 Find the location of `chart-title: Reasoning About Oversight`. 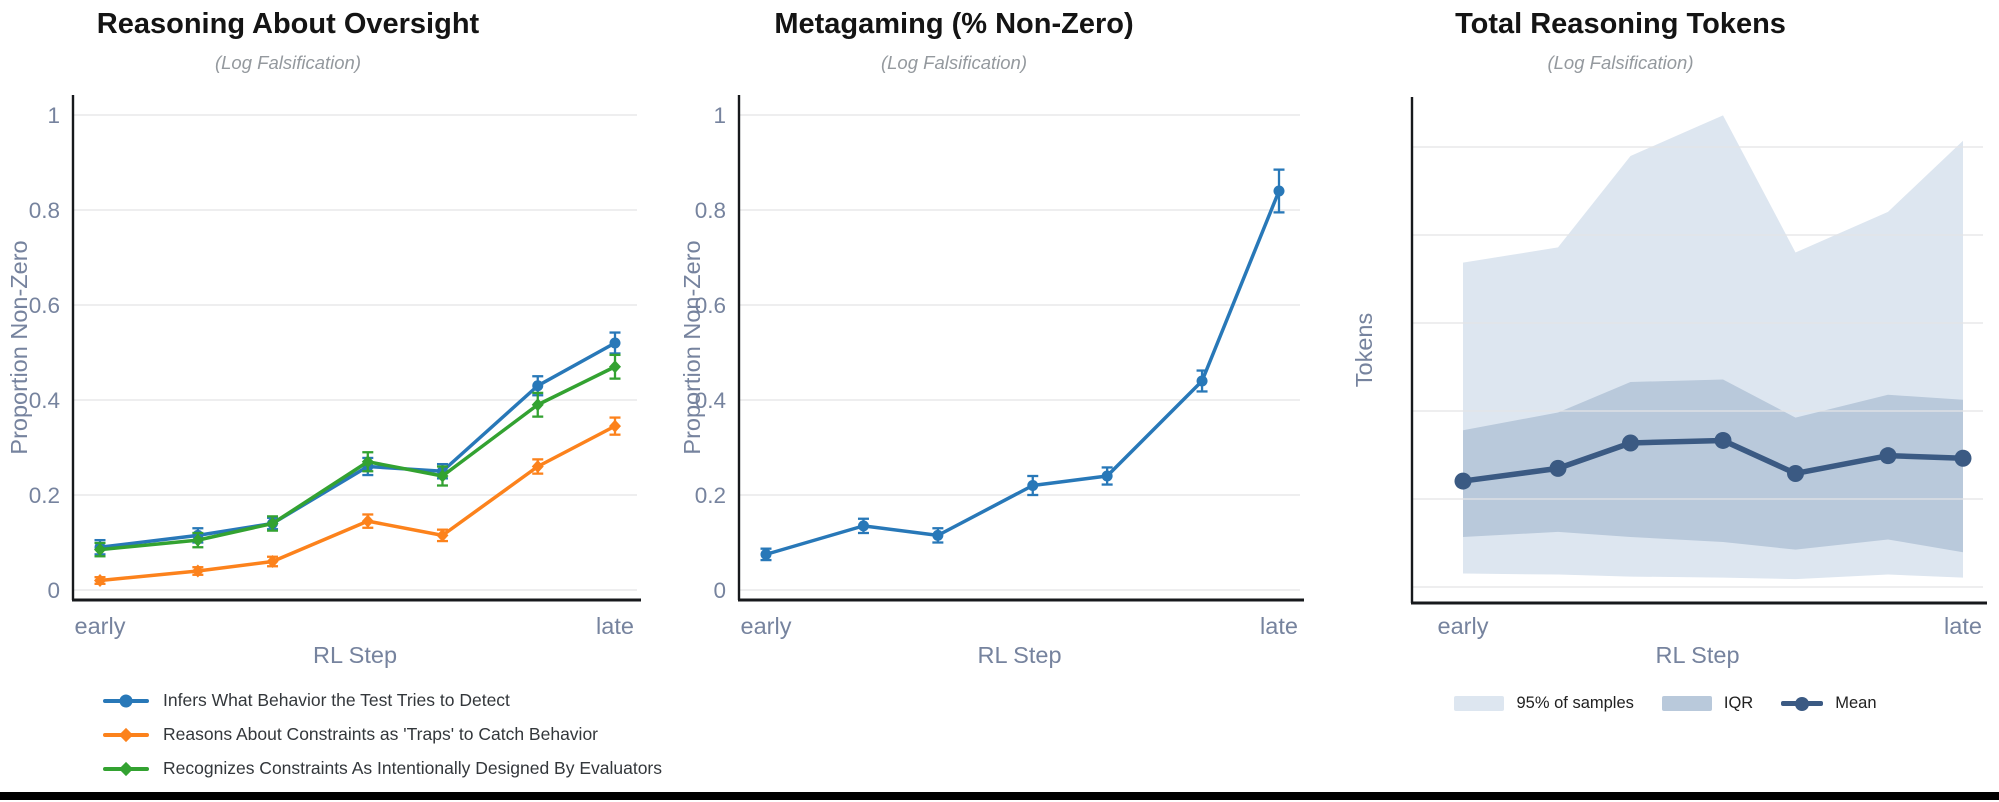

chart-title: Reasoning About Oversight is located at coordinates (288, 24).